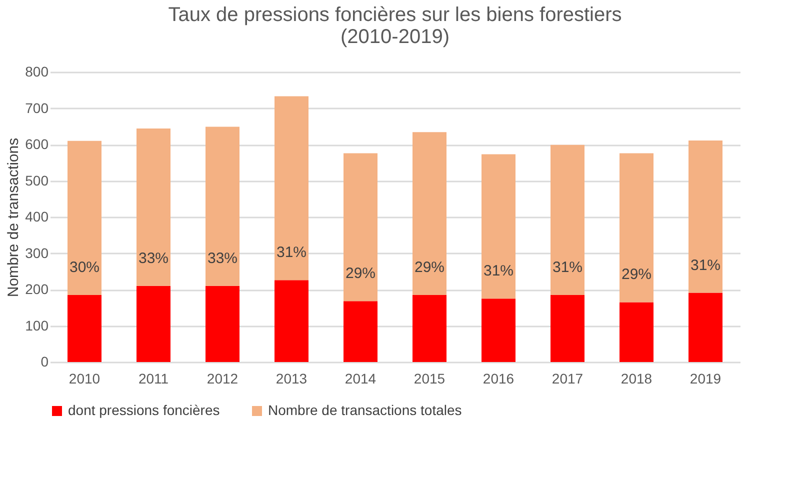  I want to click on y-tick-label: 100, so click(37, 325).